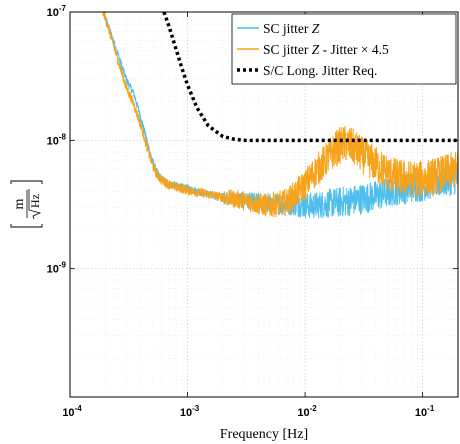 The height and width of the screenshot is (444, 460). I want to click on x-tick-label: 10⁻¹, so click(425, 411).